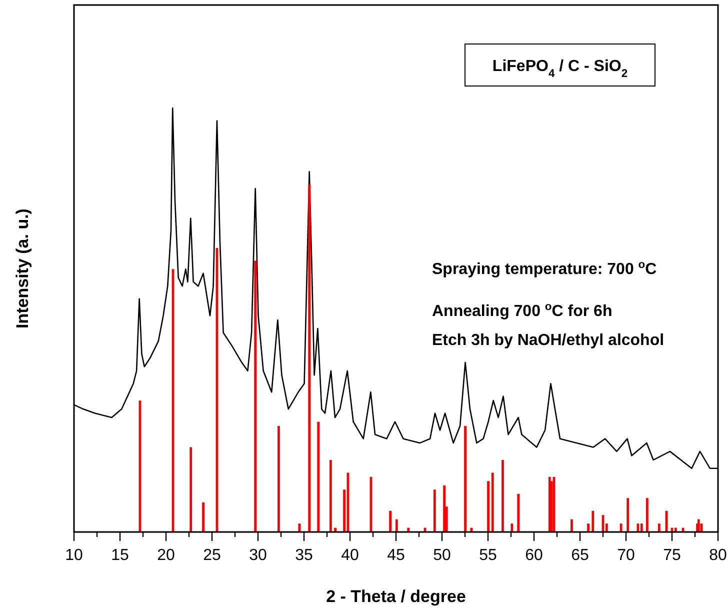 This screenshot has width=728, height=613. Describe the element at coordinates (534, 555) in the screenshot. I see `x-tick-label: 60` at that location.